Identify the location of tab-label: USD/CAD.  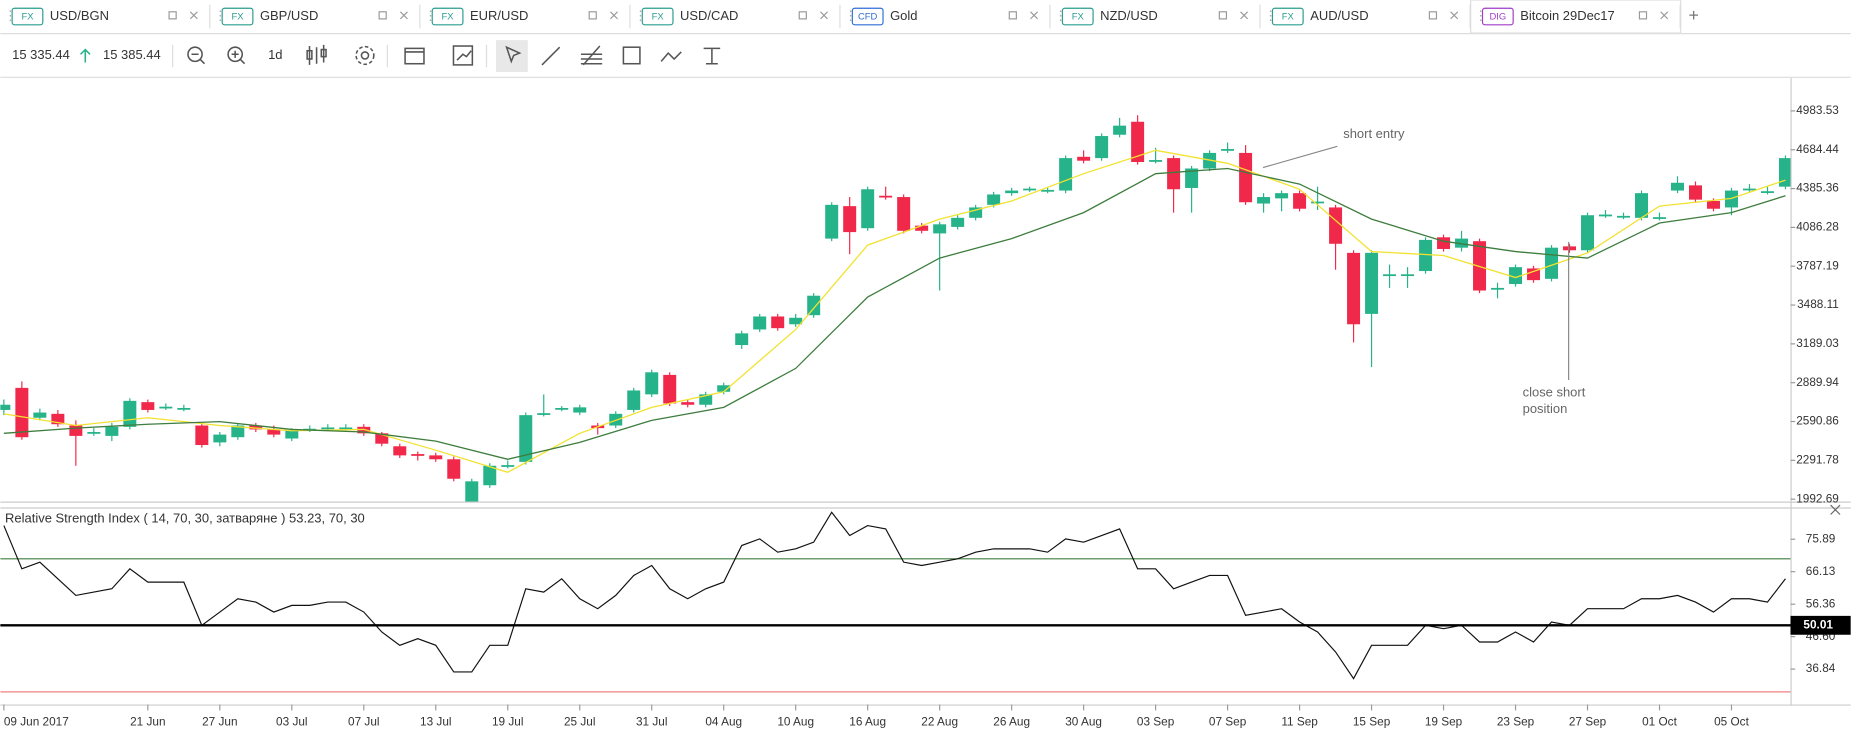
(709, 15).